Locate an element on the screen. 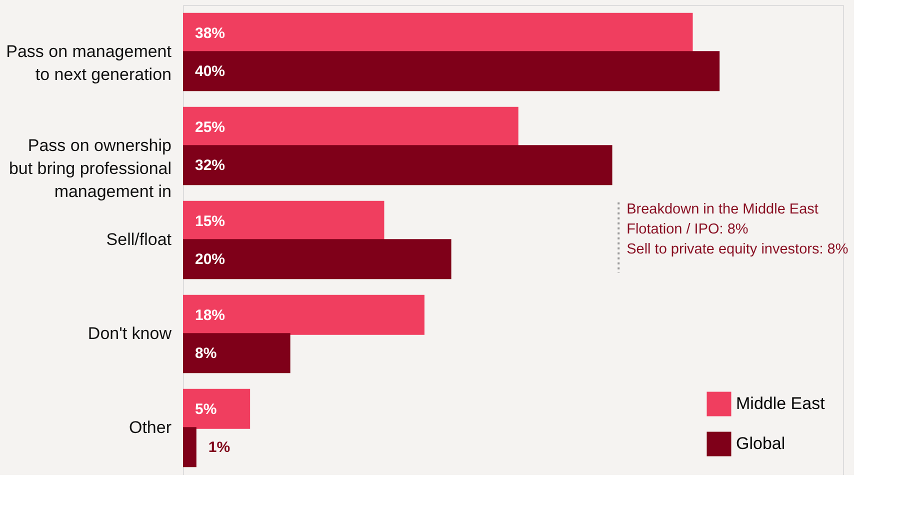  data-label: 1% is located at coordinates (219, 447).